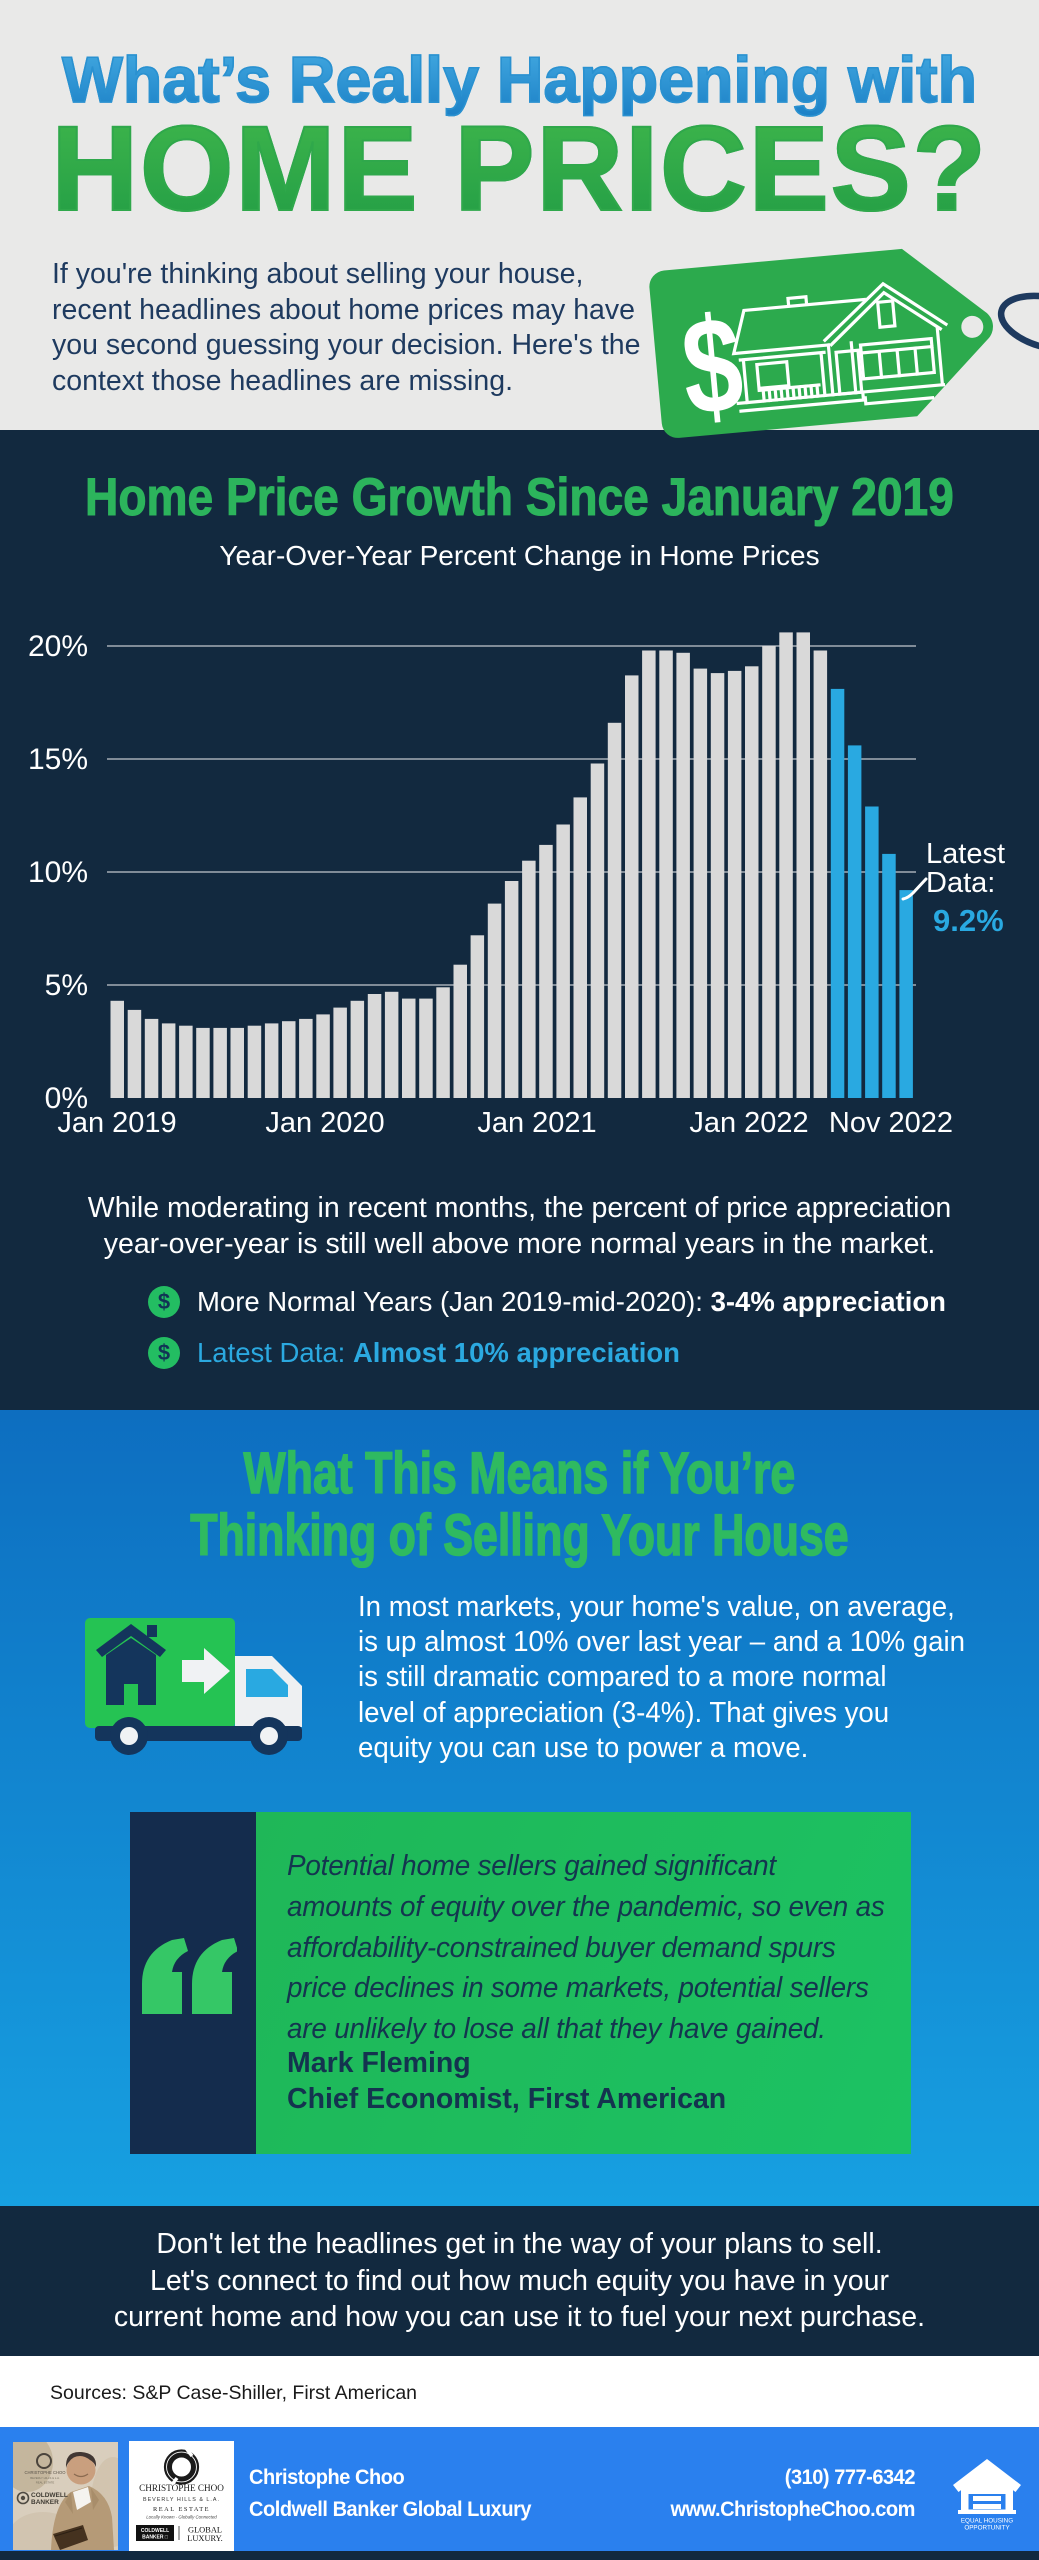  I want to click on svg-text: GLOBAL, so click(205, 2530).